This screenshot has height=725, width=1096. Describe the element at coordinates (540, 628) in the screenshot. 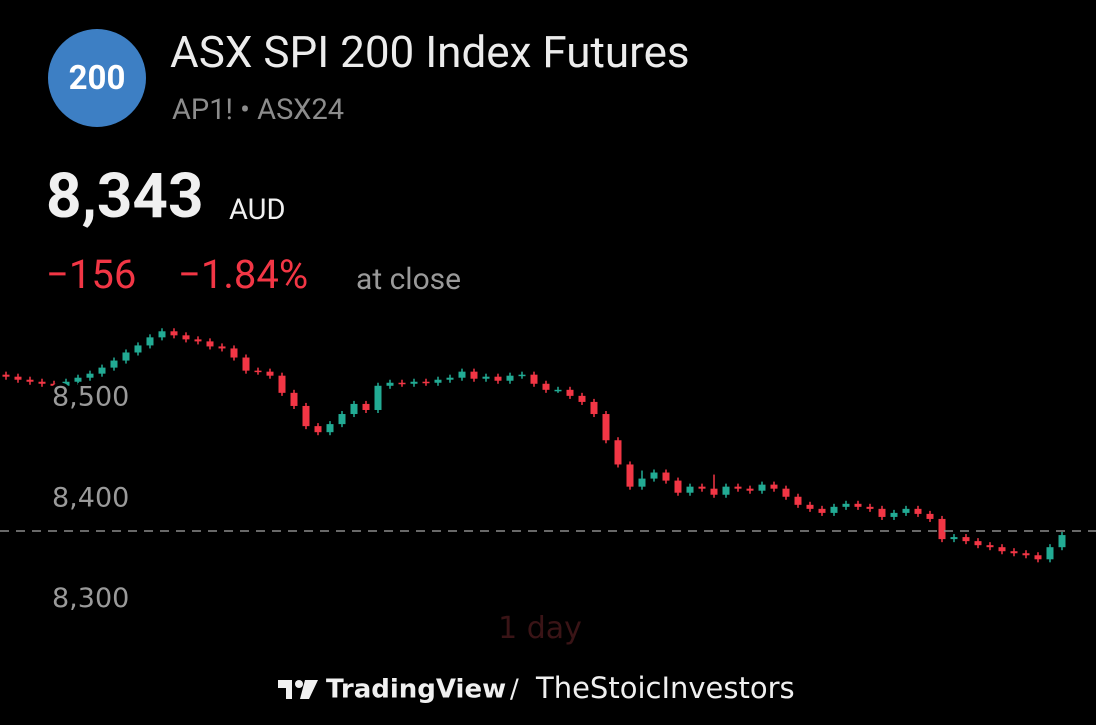

I see `interval: 1 day` at that location.